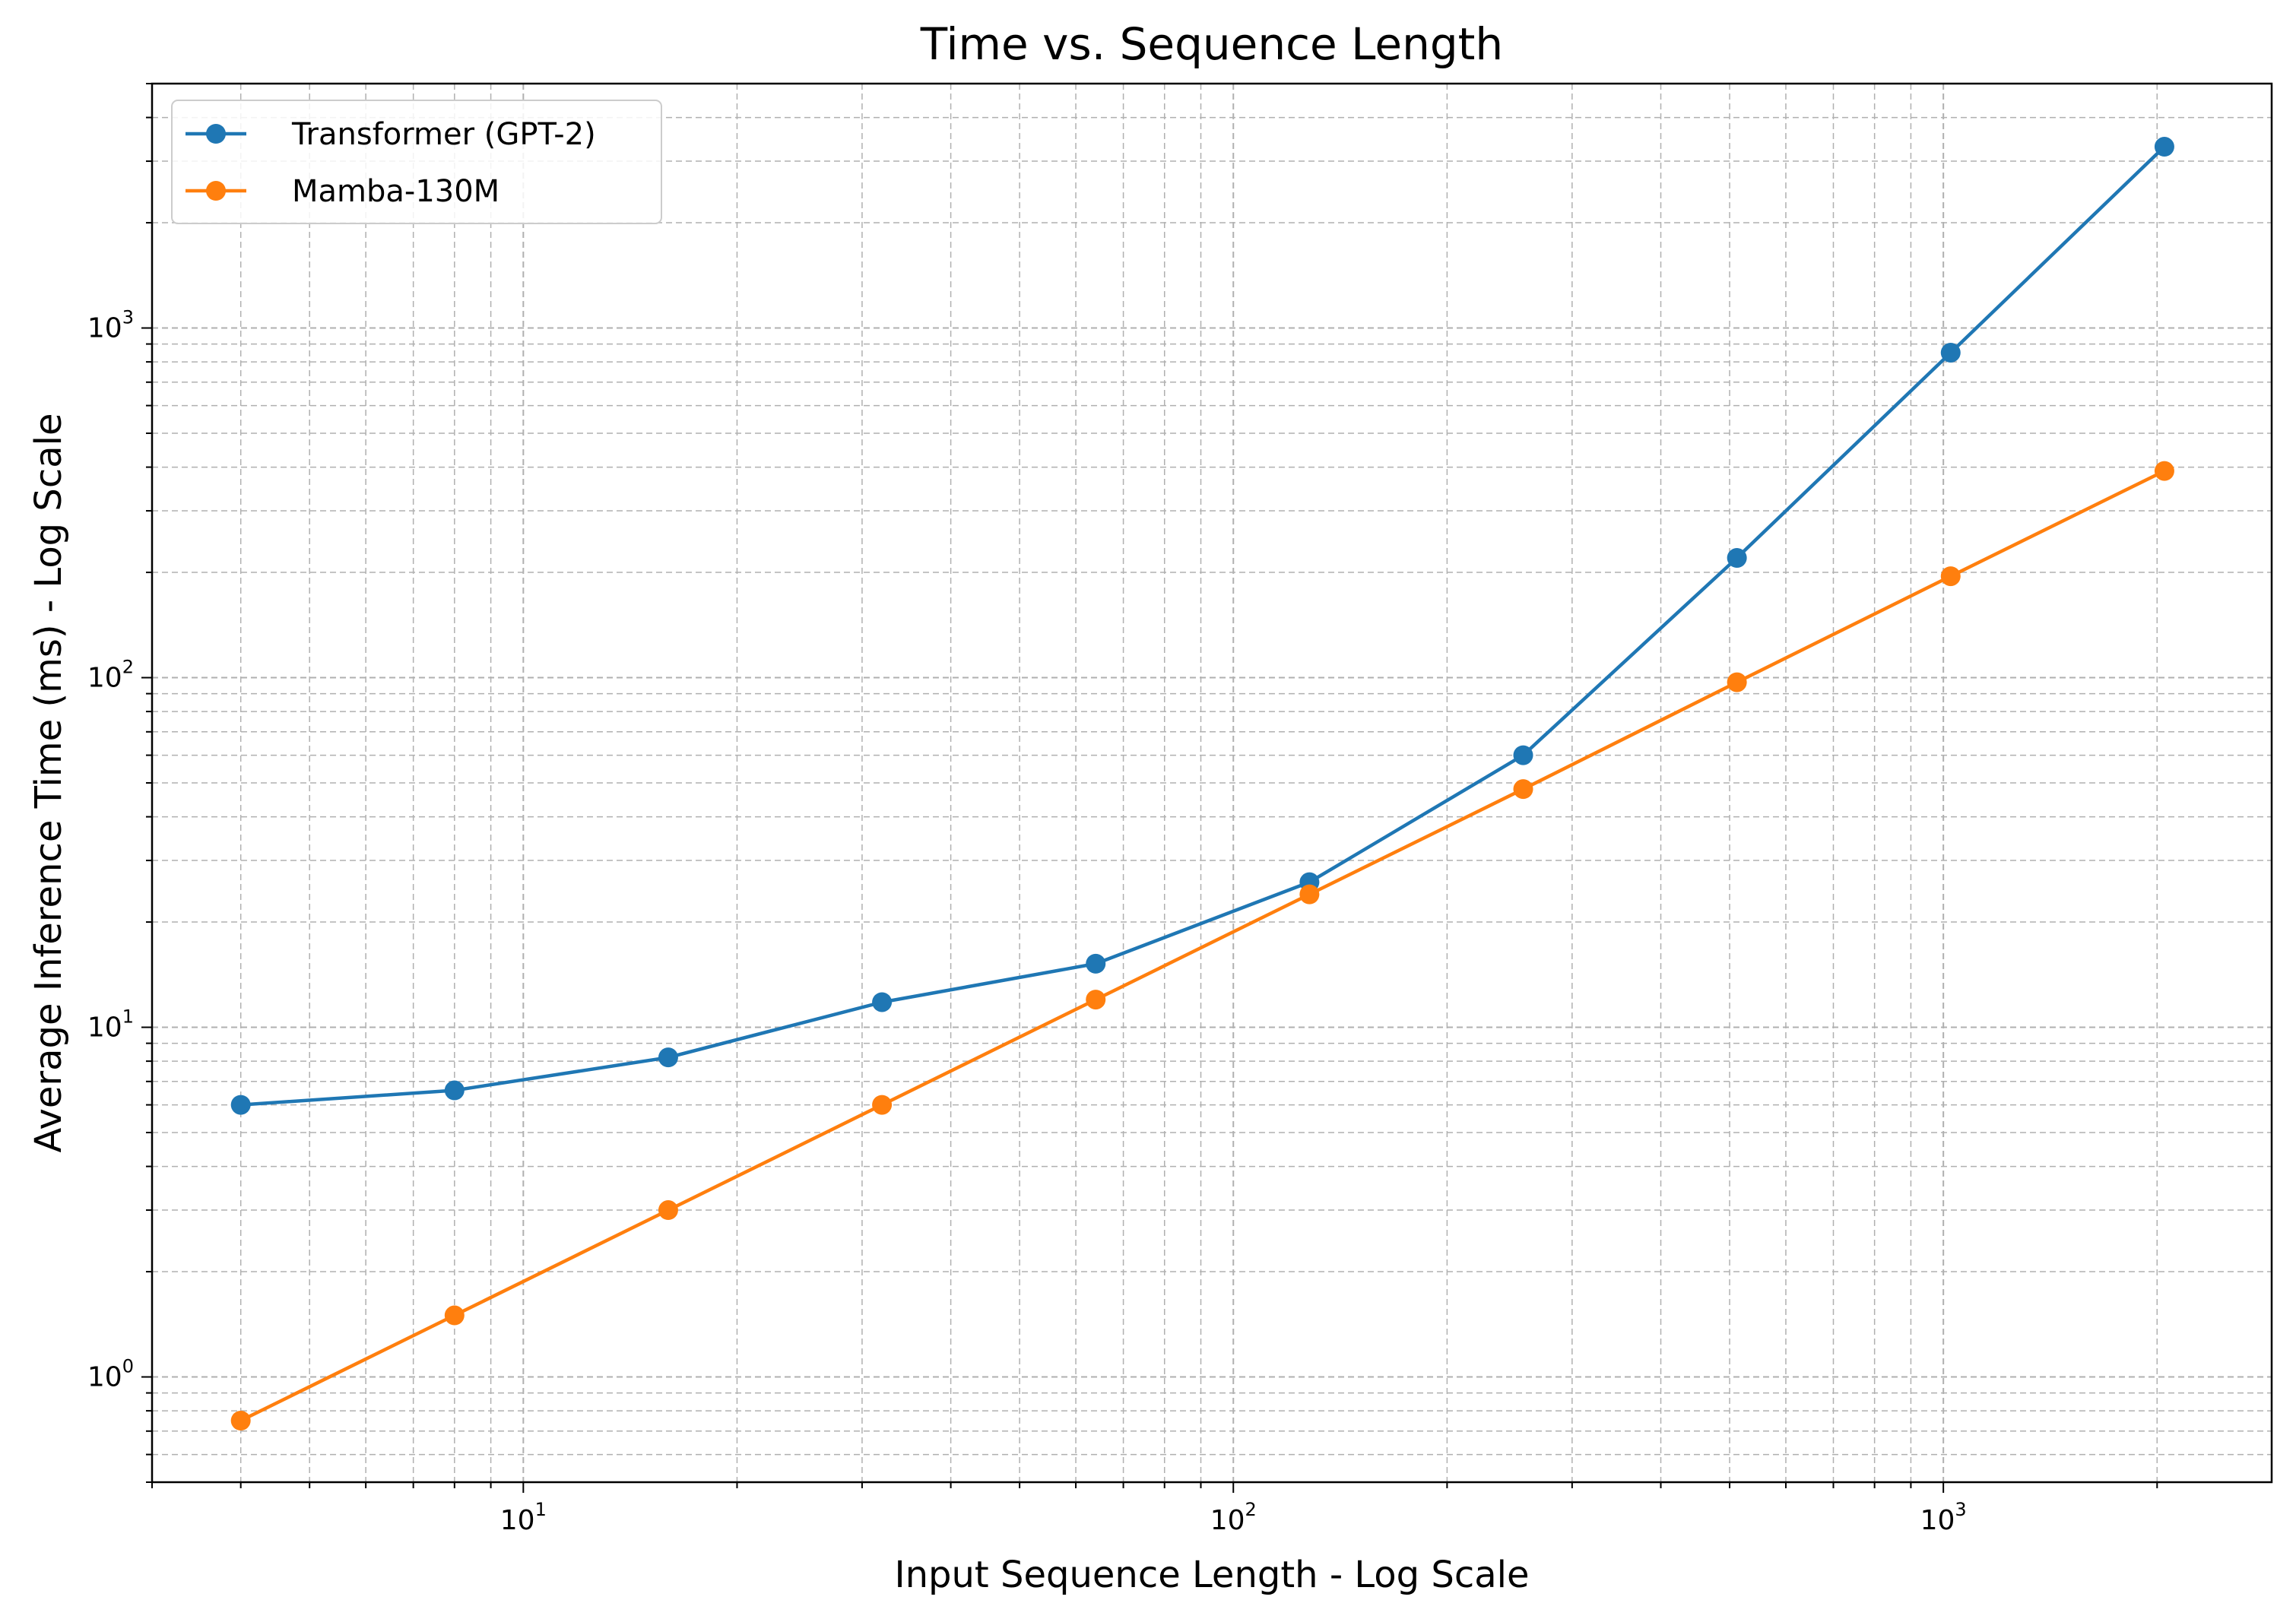 This screenshot has width=2296, height=1619. I want to click on x-tick-label: 10¹, so click(523, 1517).